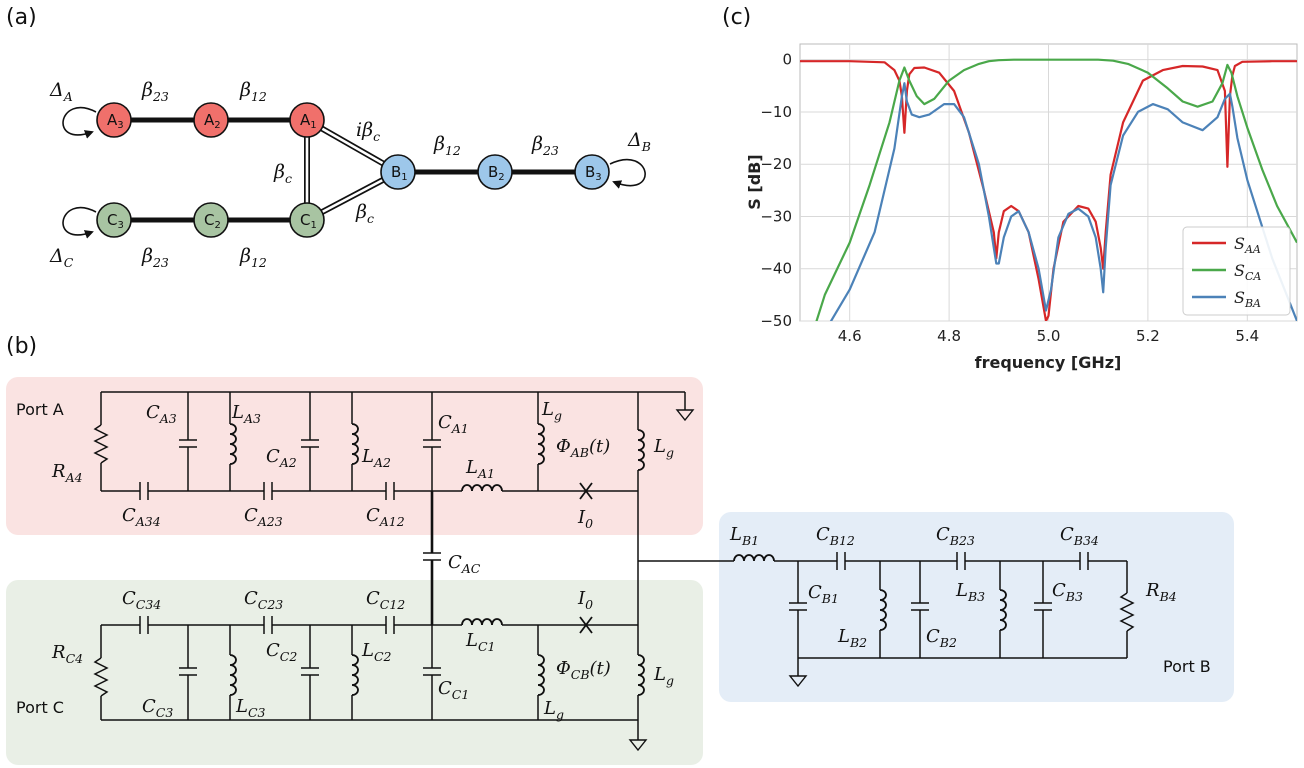 The height and width of the screenshot is (768, 1304). I want to click on label-cc2: CC2, so click(281, 652).